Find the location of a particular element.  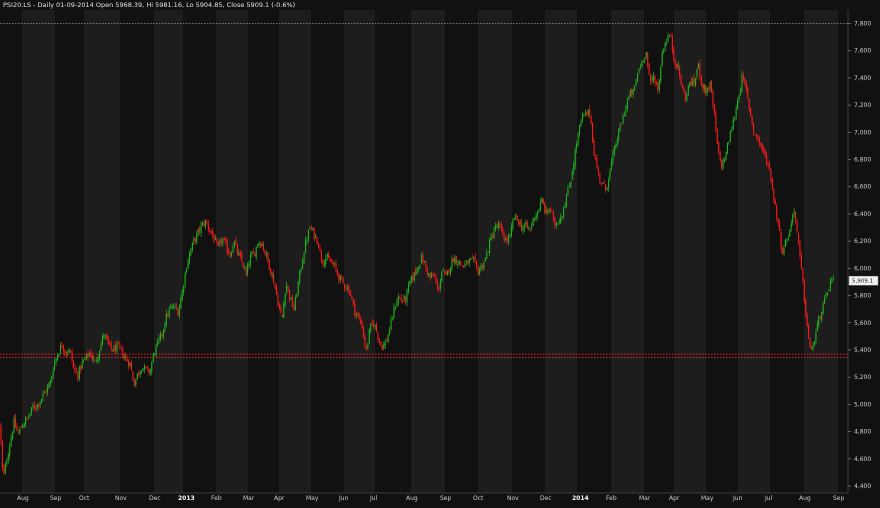

y-tick-label: 7,000 is located at coordinates (862, 132).